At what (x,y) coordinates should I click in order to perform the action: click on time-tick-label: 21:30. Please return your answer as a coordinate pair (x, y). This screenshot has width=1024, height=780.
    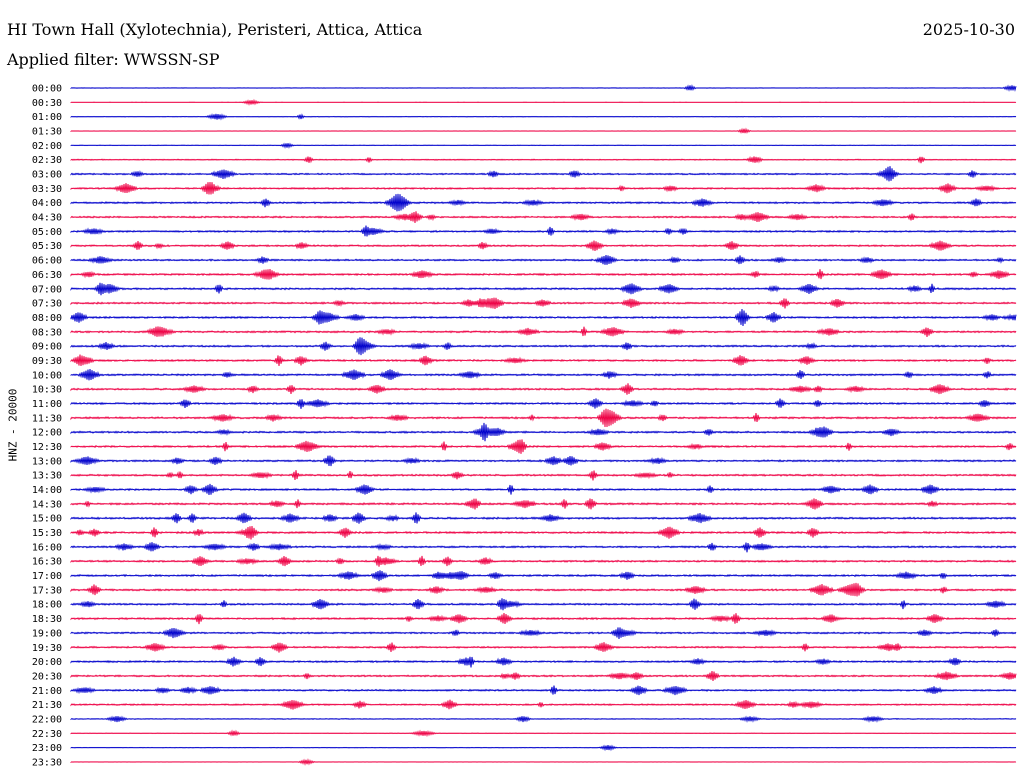
    Looking at the image, I should click on (47, 705).